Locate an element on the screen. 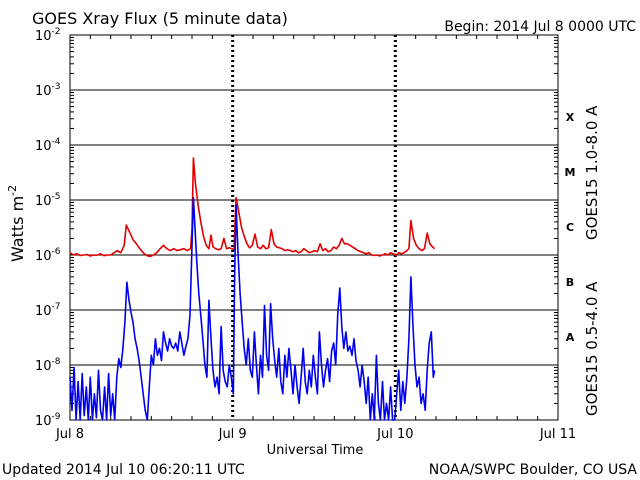  legend-series-long: GOES15 1.0-8.0 A is located at coordinates (592, 172).